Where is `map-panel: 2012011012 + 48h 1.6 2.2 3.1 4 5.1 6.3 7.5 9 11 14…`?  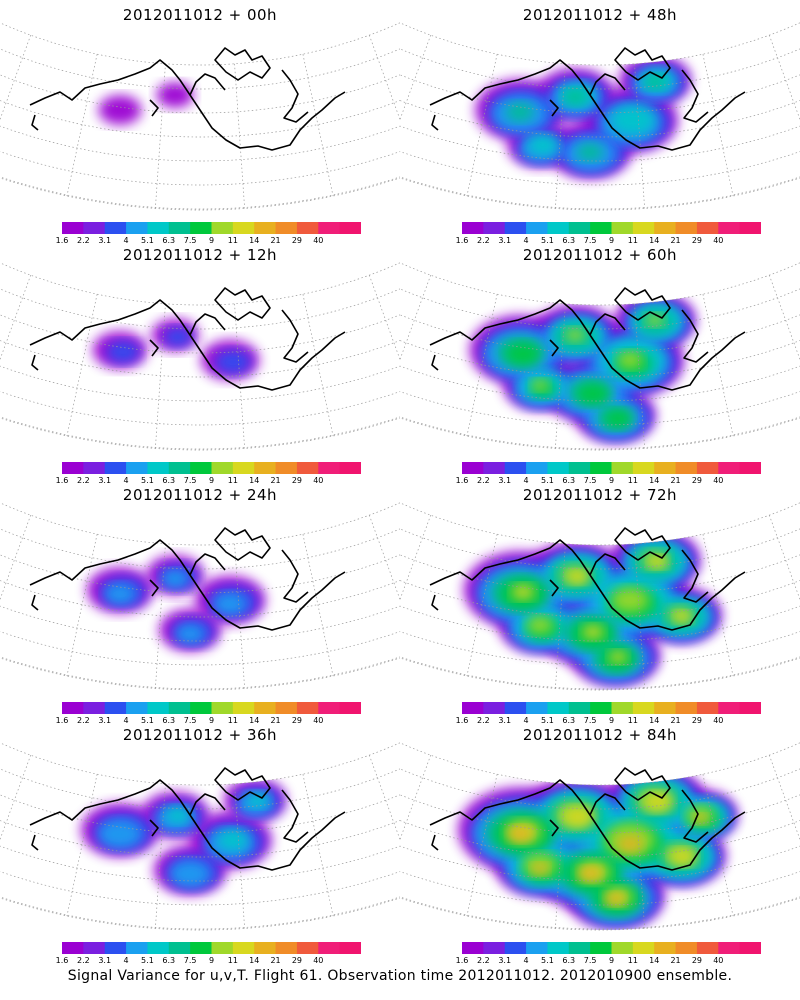
map-panel: 2012011012 + 48h 1.6 2.2 3.1 4 5.1 6.3 7.5 9 11 14… is located at coordinates (600, 122).